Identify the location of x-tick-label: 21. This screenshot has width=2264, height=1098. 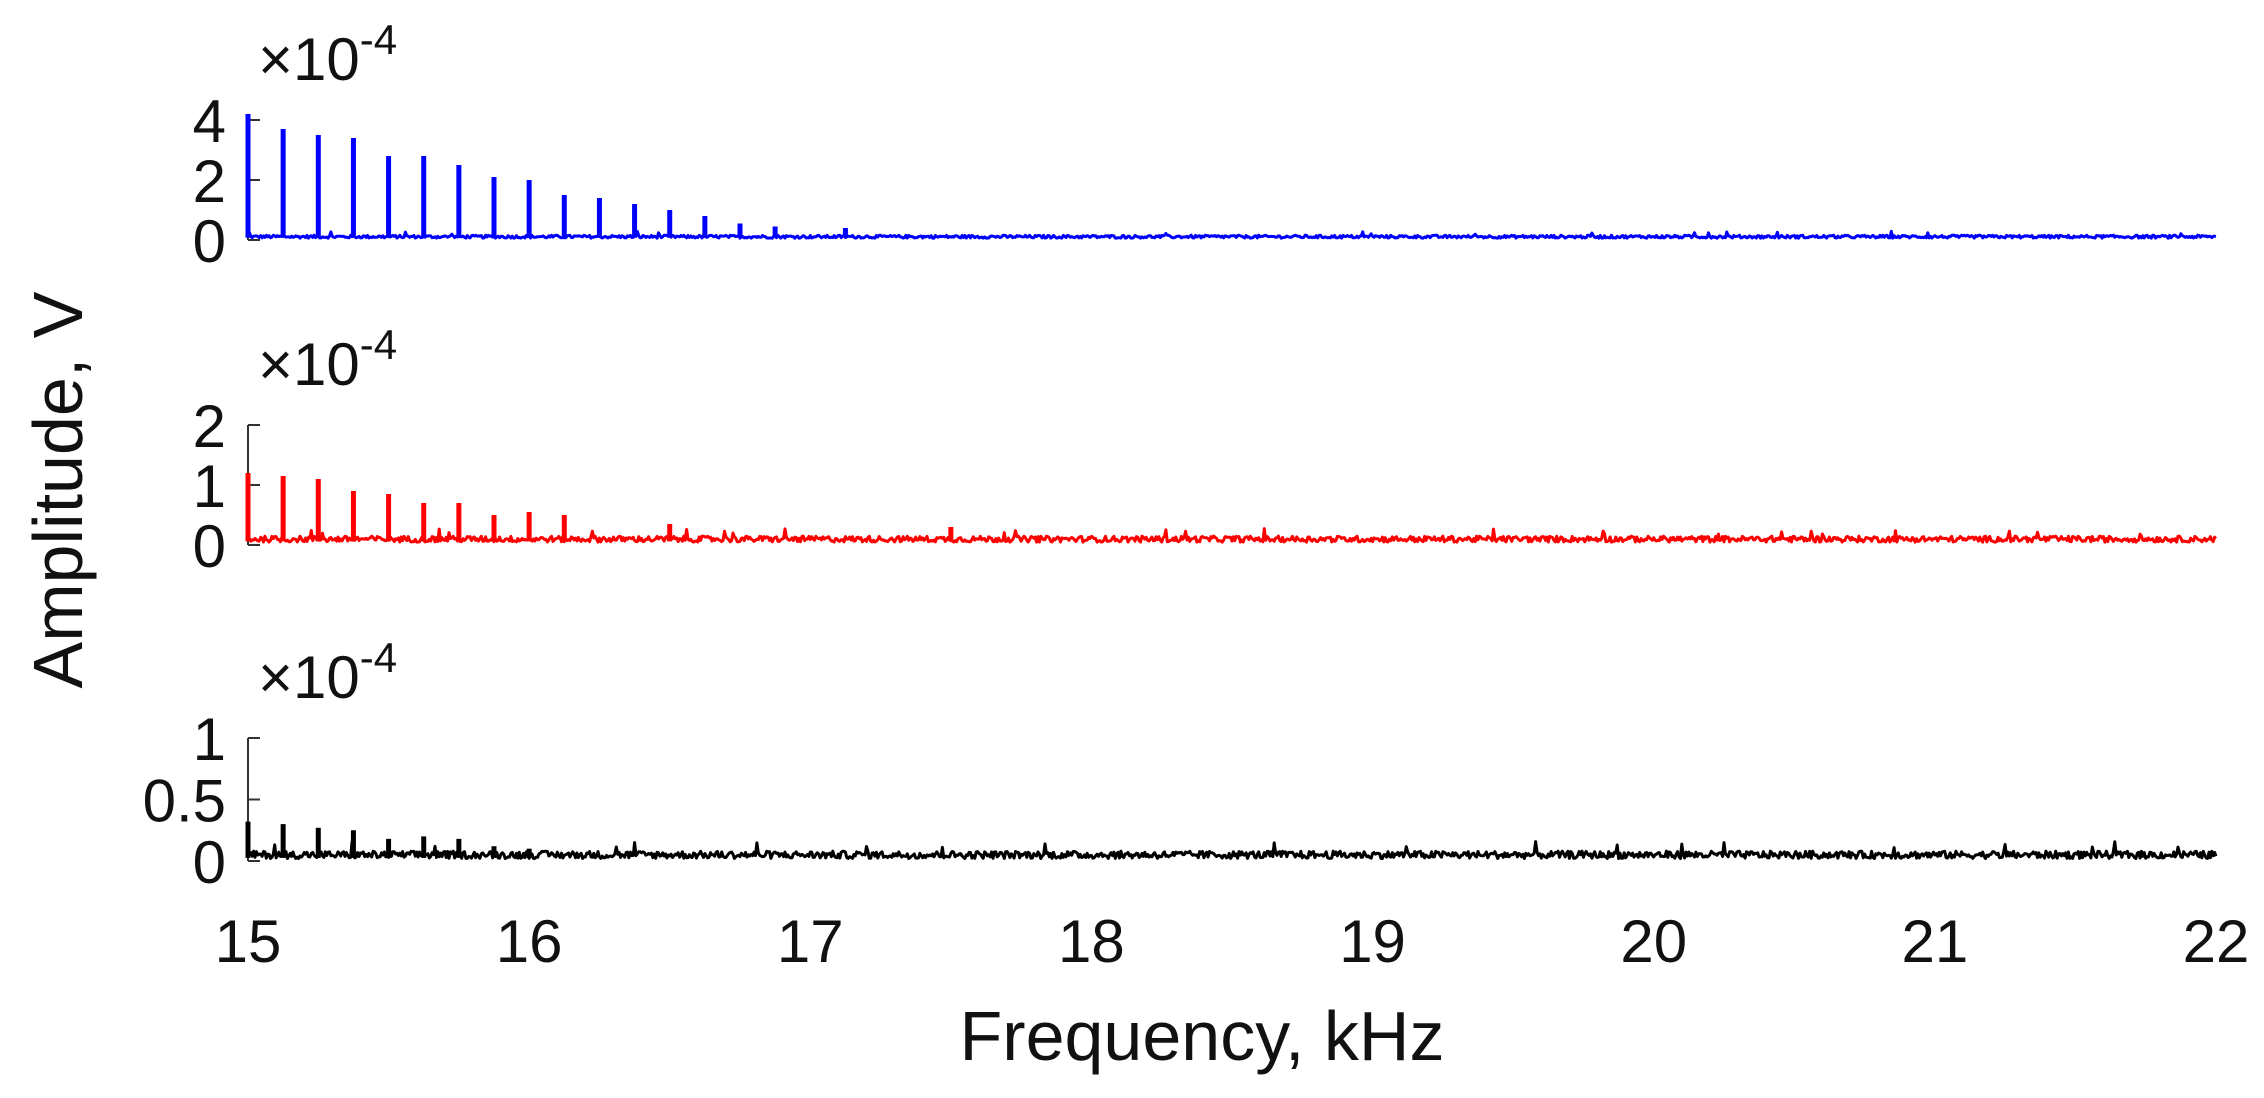
(1934, 941).